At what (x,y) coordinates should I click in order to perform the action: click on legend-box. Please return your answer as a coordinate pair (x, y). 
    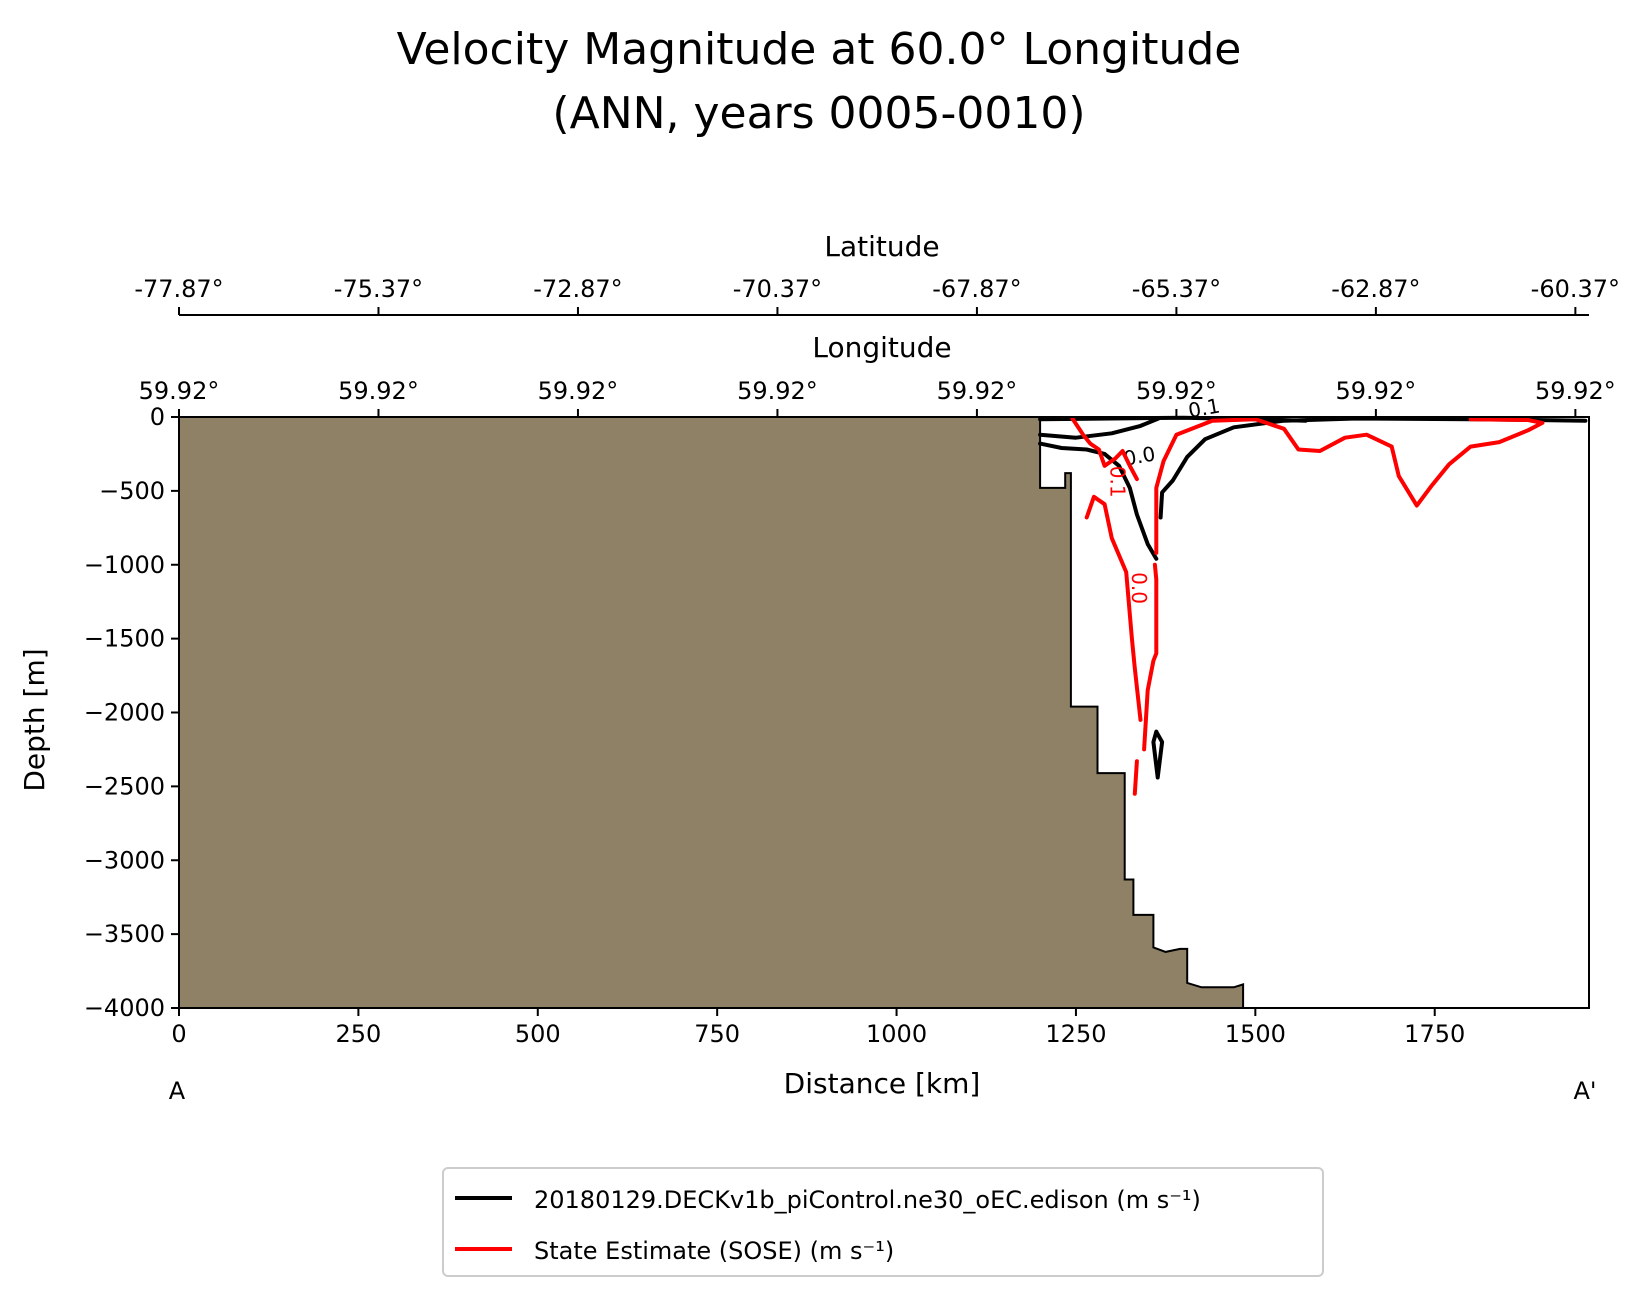
    Looking at the image, I should click on (883, 1222).